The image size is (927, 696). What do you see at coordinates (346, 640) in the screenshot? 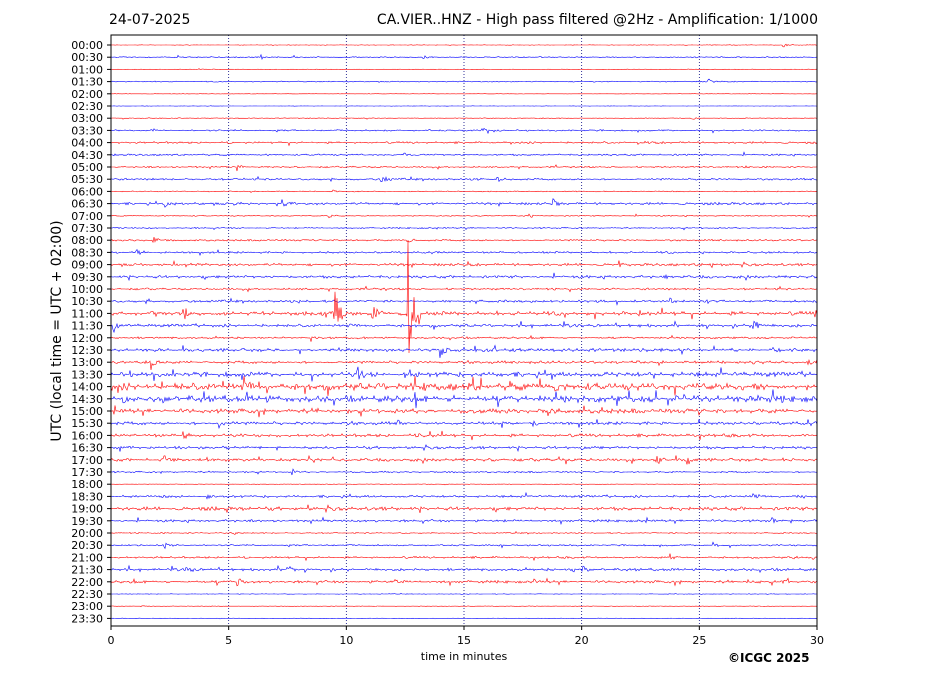
I see `x-tick-label: 10` at bounding box center [346, 640].